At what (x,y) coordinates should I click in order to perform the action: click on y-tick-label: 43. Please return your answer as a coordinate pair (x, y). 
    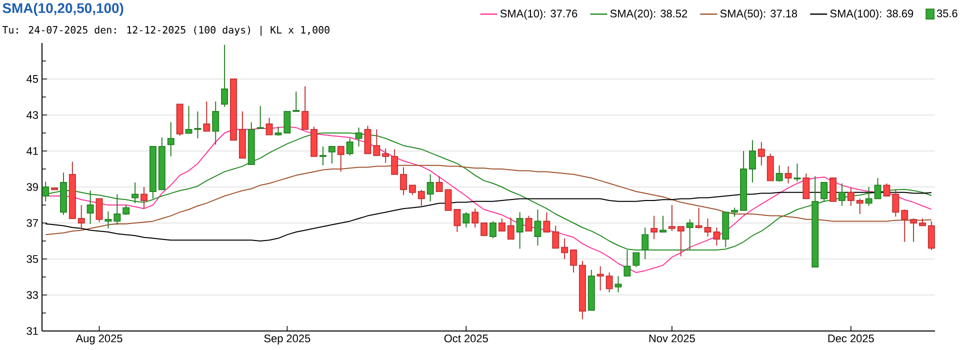
    Looking at the image, I should click on (32, 115).